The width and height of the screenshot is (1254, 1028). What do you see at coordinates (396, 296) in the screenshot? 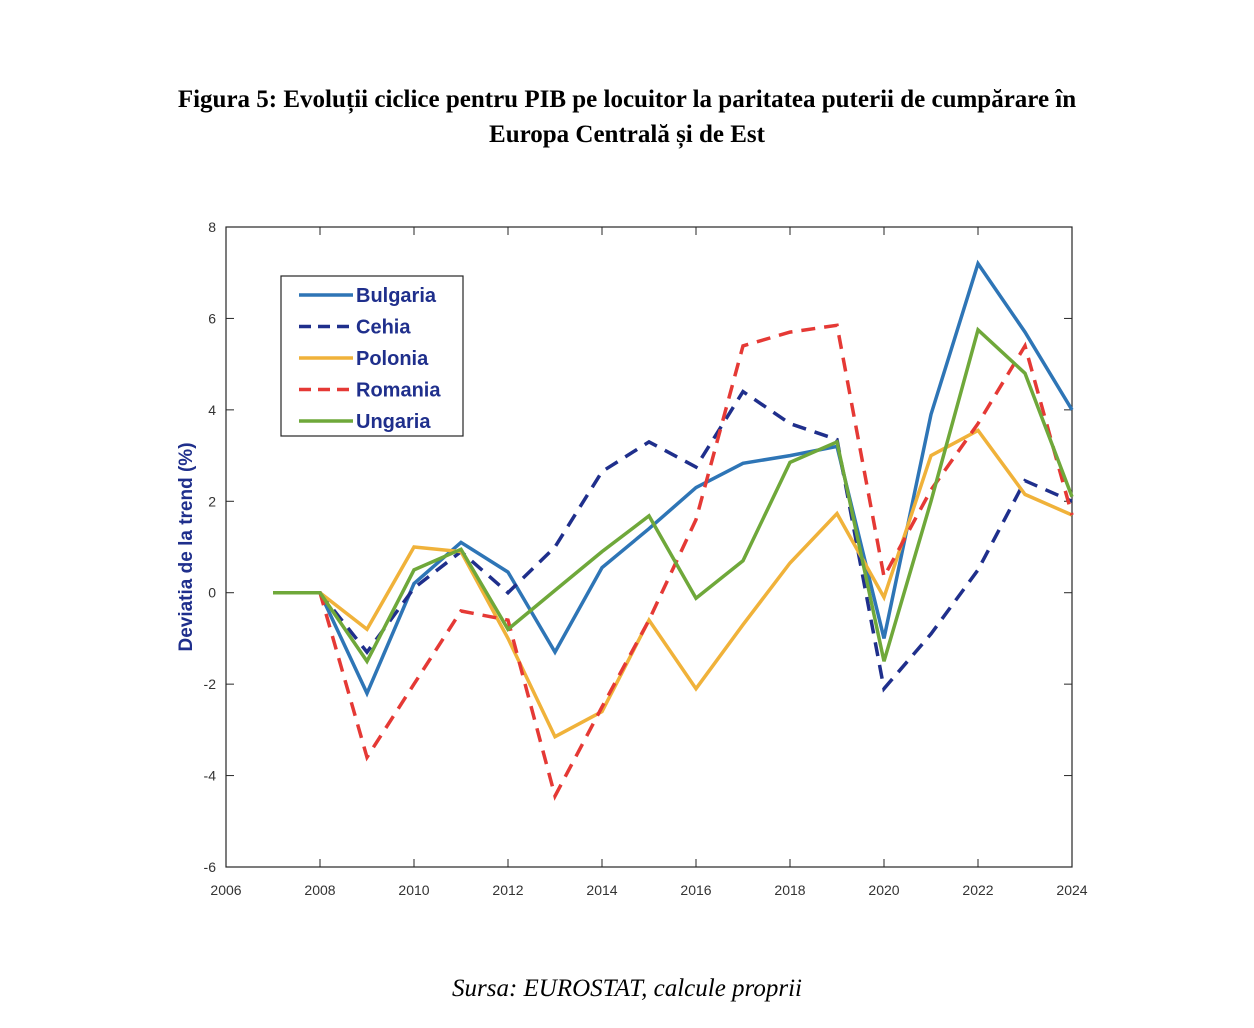
I see `legend-label-bulgaria: Bulgaria` at bounding box center [396, 296].